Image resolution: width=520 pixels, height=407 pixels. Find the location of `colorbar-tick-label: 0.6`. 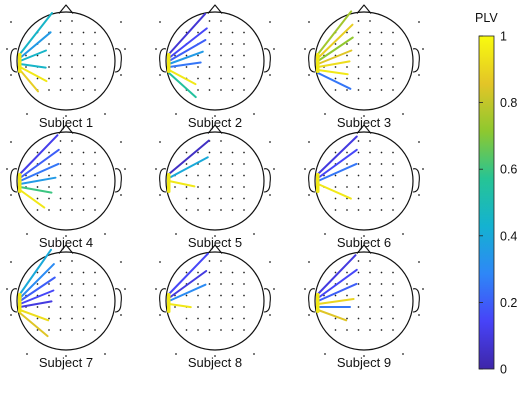

colorbar-tick-label: 0.6 is located at coordinates (508, 170).